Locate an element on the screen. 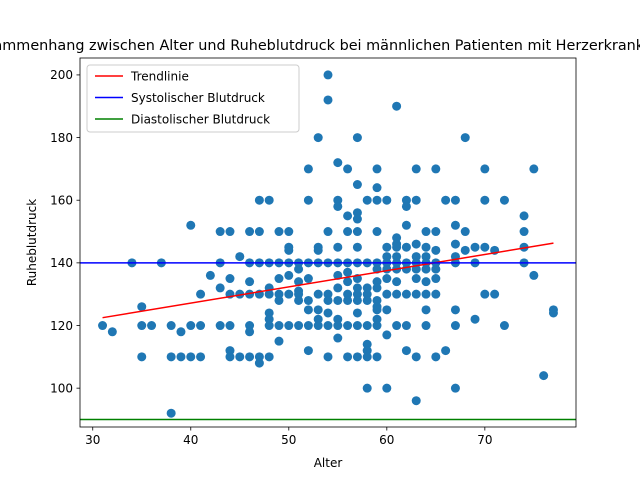 This screenshot has width=640, height=480. x-axis-ticks: 30 40 50 60 70 is located at coordinates (288, 437).